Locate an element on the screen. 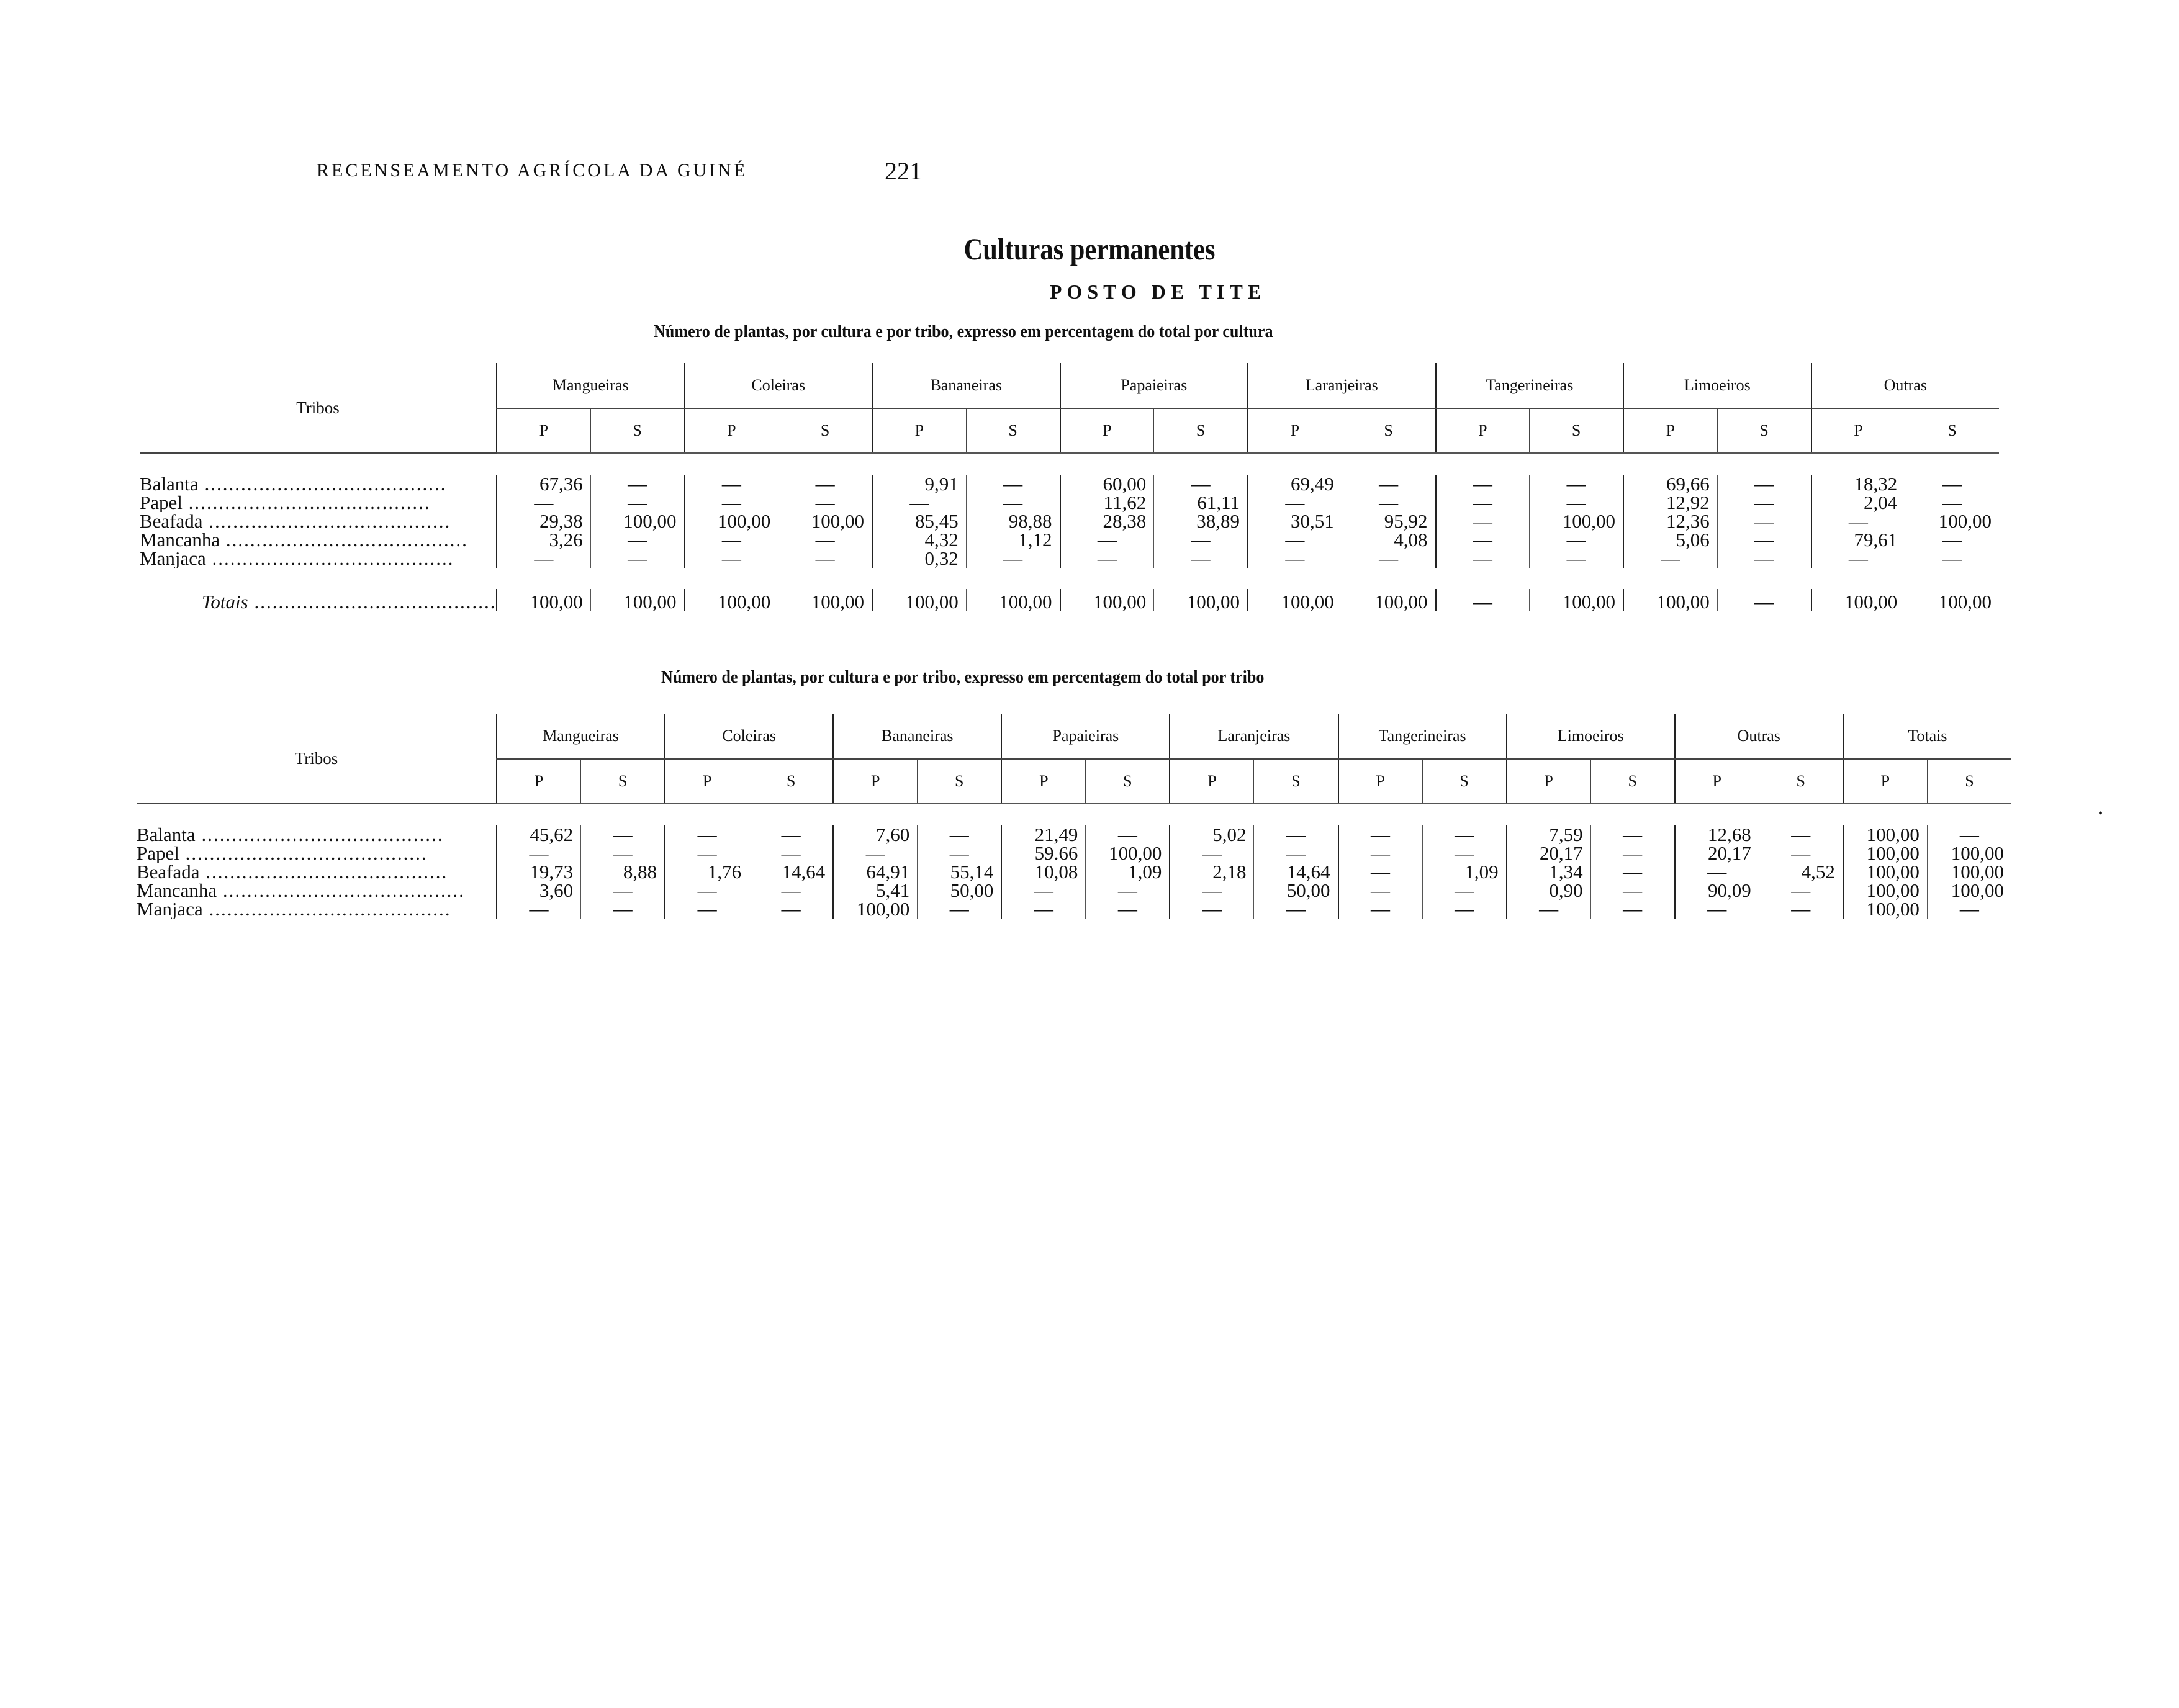 This screenshot has width=2179, height=1708. column-group-header: Bananeiras is located at coordinates (966, 386).